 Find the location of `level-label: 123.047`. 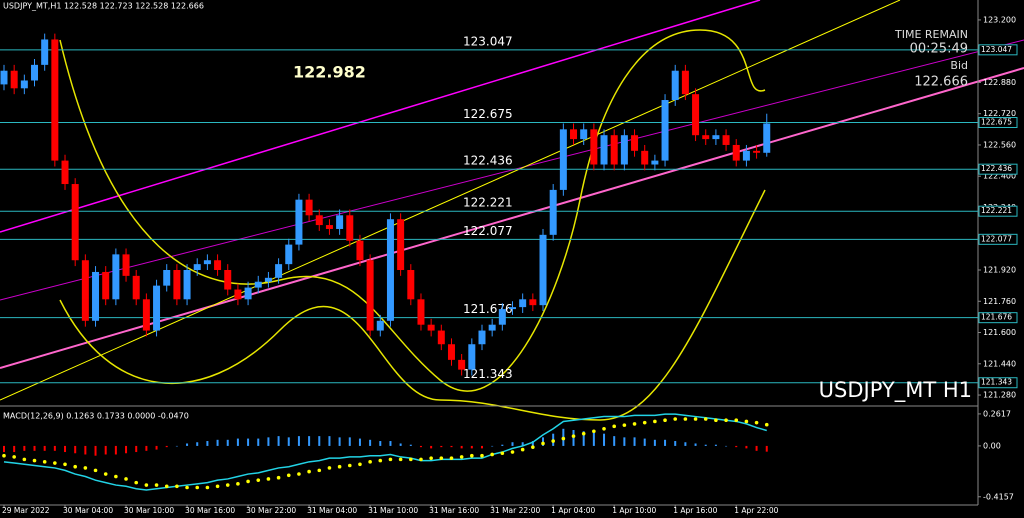

level-label: 123.047 is located at coordinates (488, 41).